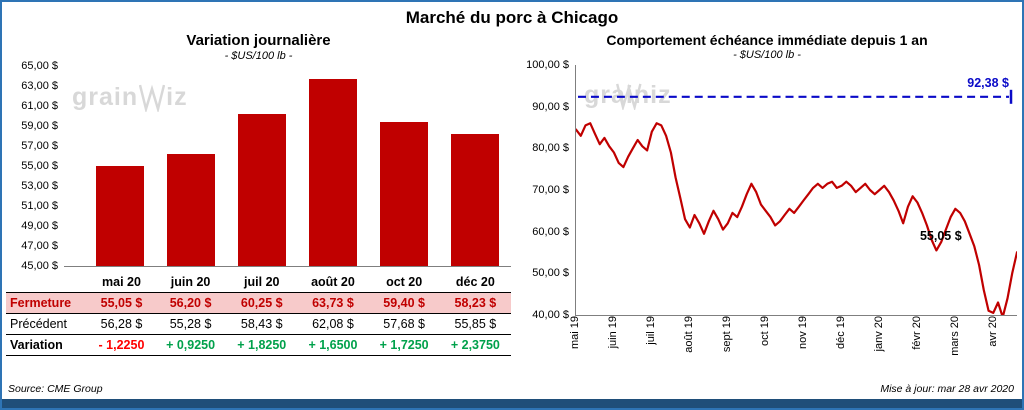 Image resolution: width=1024 pixels, height=410 pixels. What do you see at coordinates (262, 282) in the screenshot?
I see `month-column-header: juil 20` at bounding box center [262, 282].